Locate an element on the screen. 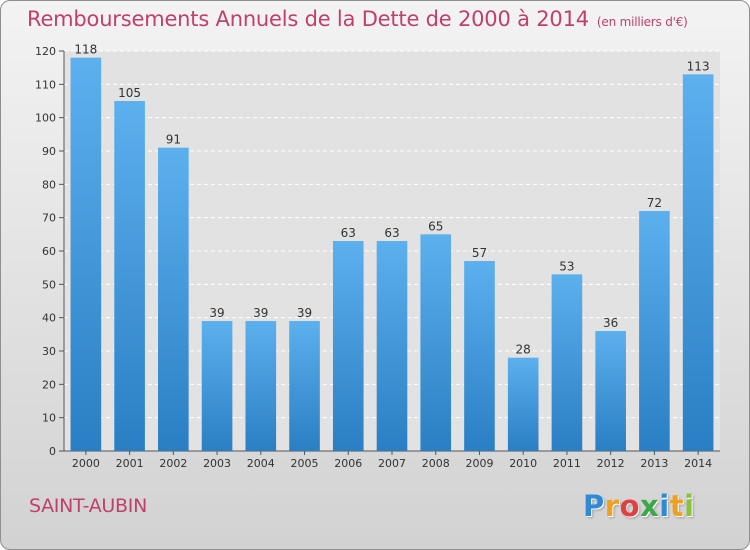 This screenshot has height=550, width=750. y-tick-label: 100 is located at coordinates (45, 118).